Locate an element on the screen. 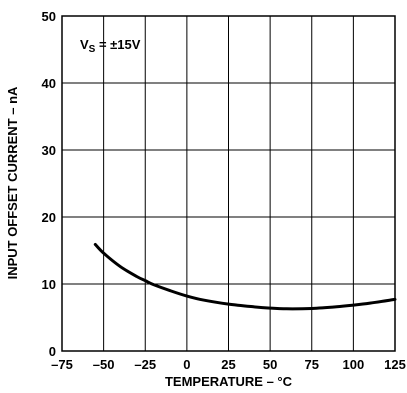  x-tick-label: –50 is located at coordinates (104, 364).